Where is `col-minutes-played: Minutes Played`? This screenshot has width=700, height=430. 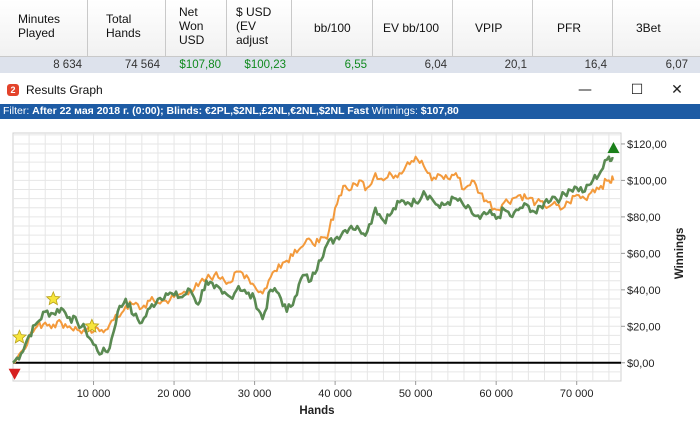 col-minutes-played: Minutes Played is located at coordinates (44, 28).